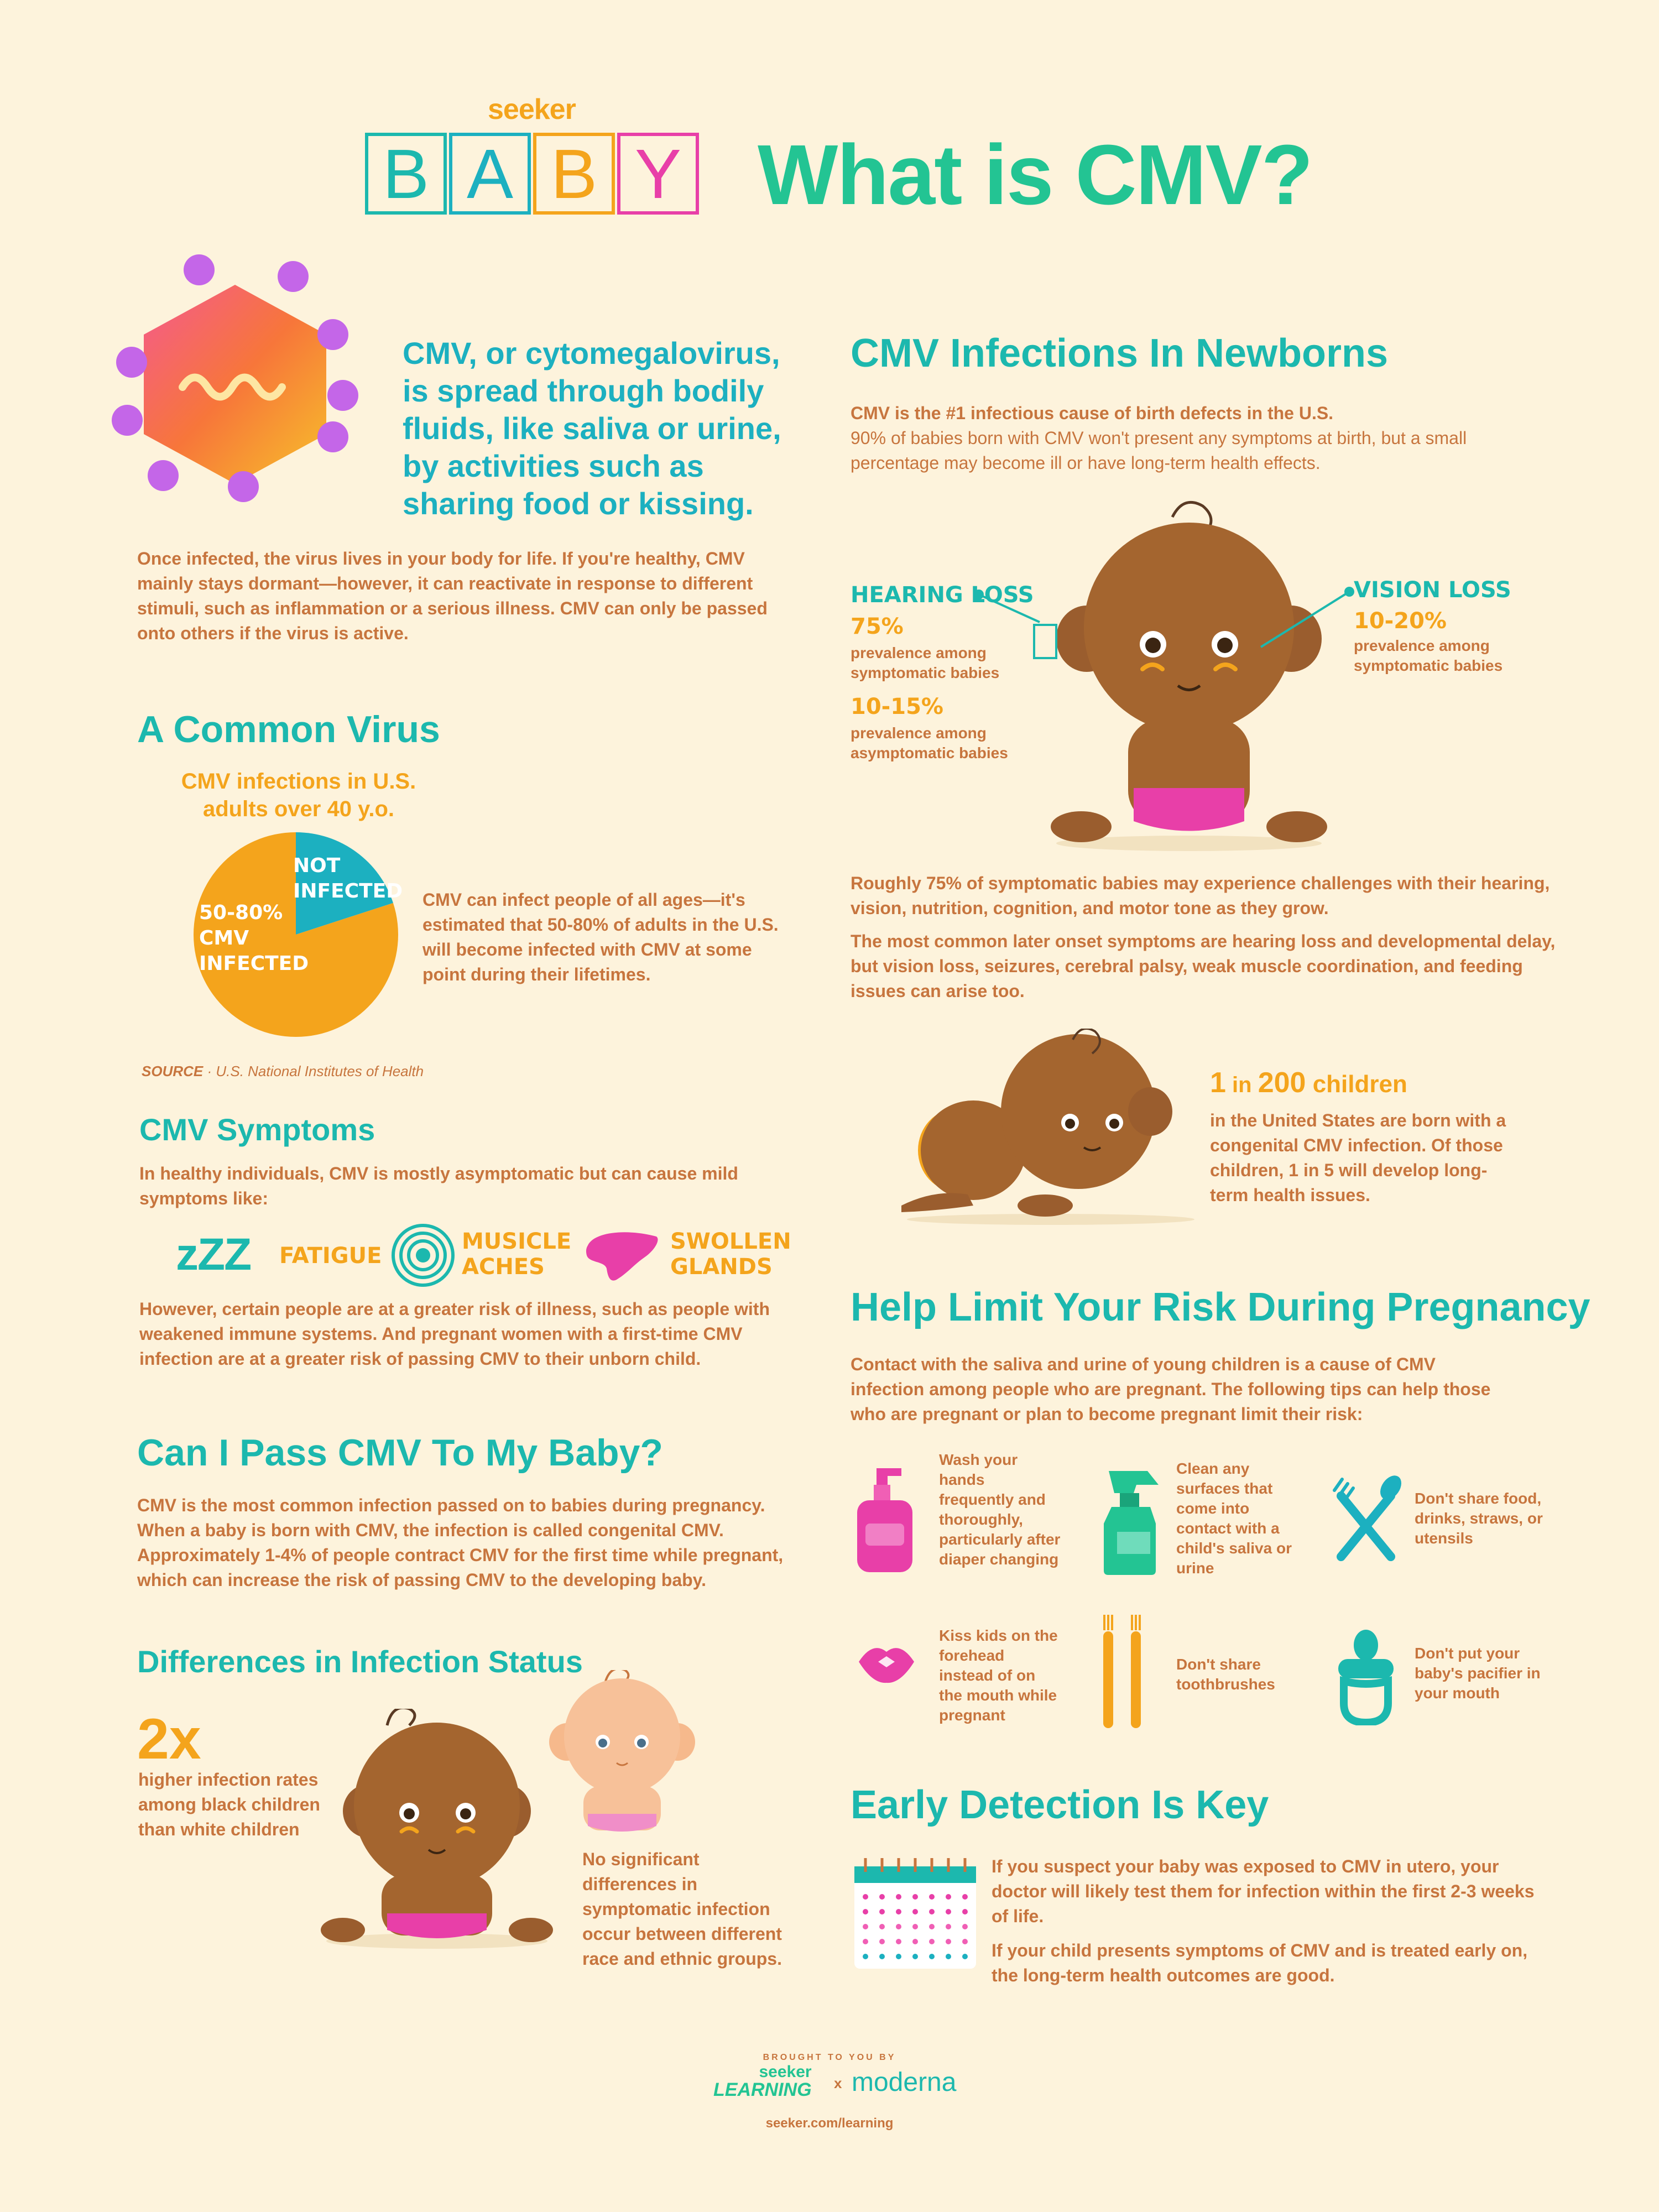  I want to click on baby-letter-b: B, so click(406, 174).